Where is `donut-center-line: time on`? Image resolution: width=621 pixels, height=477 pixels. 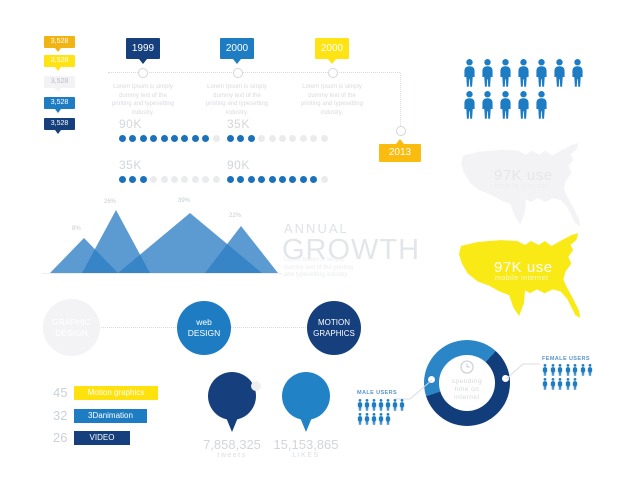 donut-center-line: time on is located at coordinates (467, 389).